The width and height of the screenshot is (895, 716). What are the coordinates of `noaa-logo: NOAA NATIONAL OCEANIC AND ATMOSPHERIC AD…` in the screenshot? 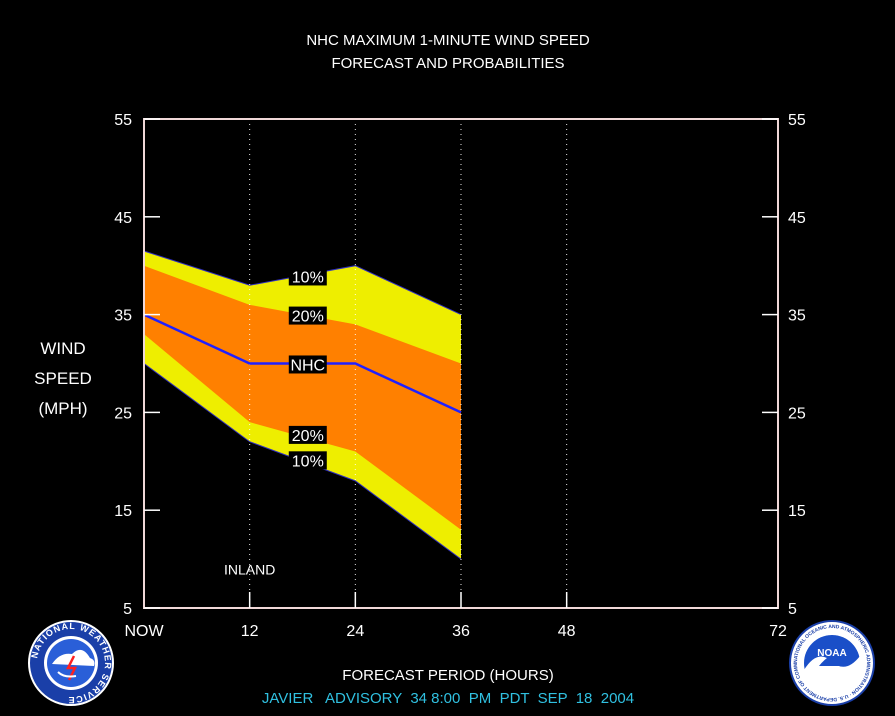 It's located at (832, 663).